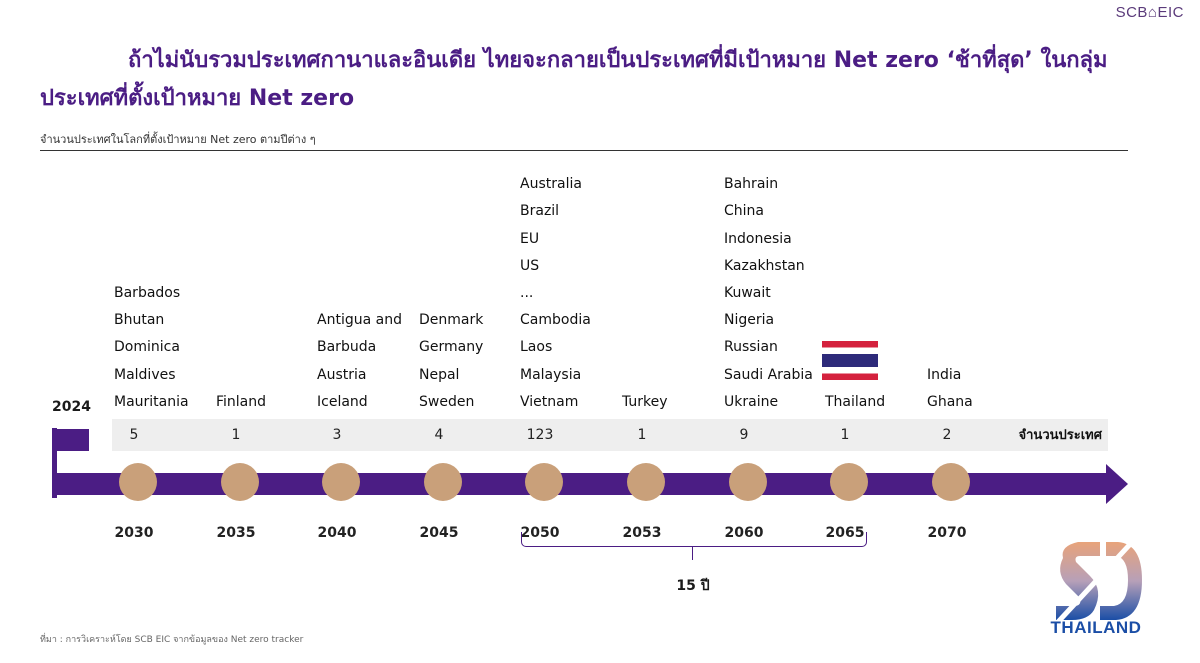  What do you see at coordinates (764, 265) in the screenshot?
I see `country-label: Kazakhstan` at bounding box center [764, 265].